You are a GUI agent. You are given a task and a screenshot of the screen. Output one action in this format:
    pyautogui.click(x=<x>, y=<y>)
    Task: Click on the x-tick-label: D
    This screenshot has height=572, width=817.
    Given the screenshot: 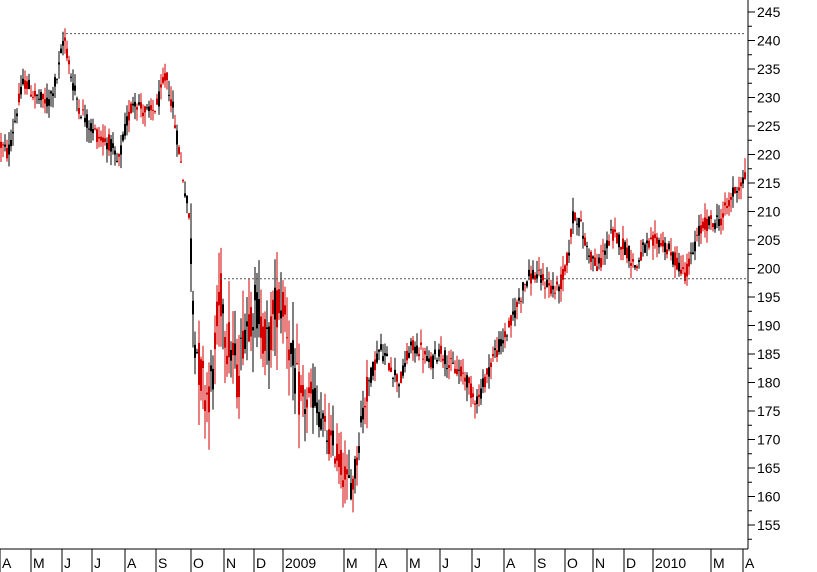 What is the action you would take?
    pyautogui.click(x=261, y=563)
    